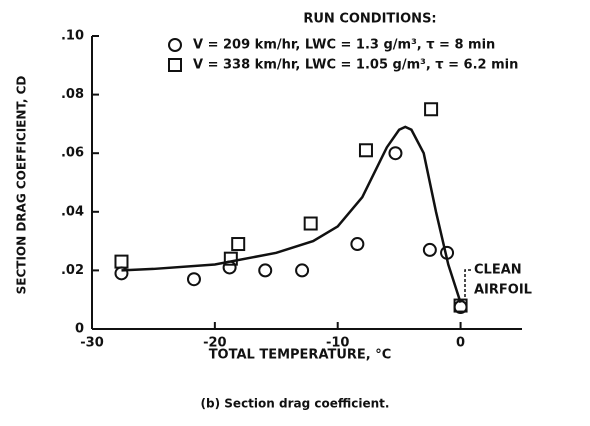  I want to click on y-tick-label: .02, so click(72, 270).